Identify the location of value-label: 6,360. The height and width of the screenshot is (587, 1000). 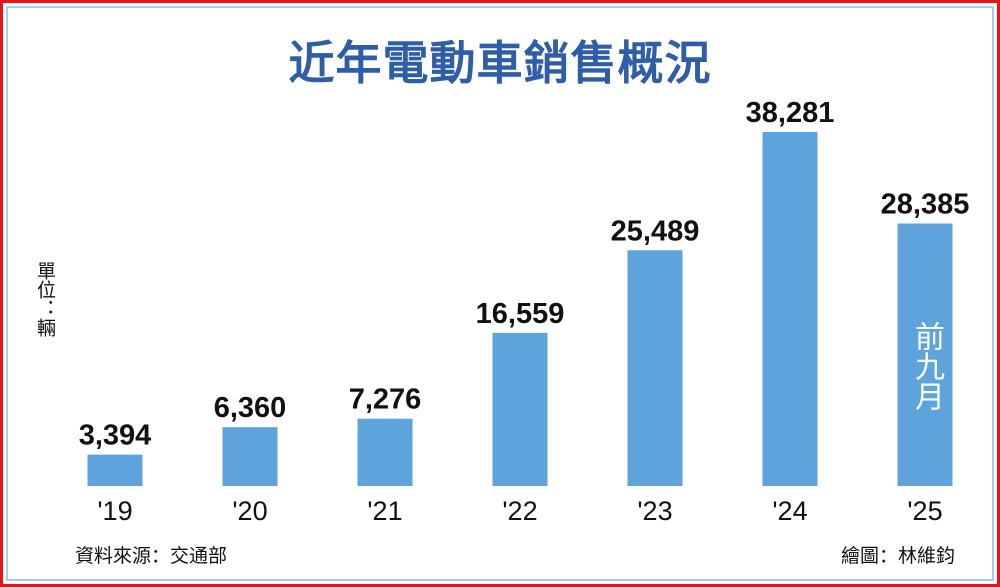
(250, 408).